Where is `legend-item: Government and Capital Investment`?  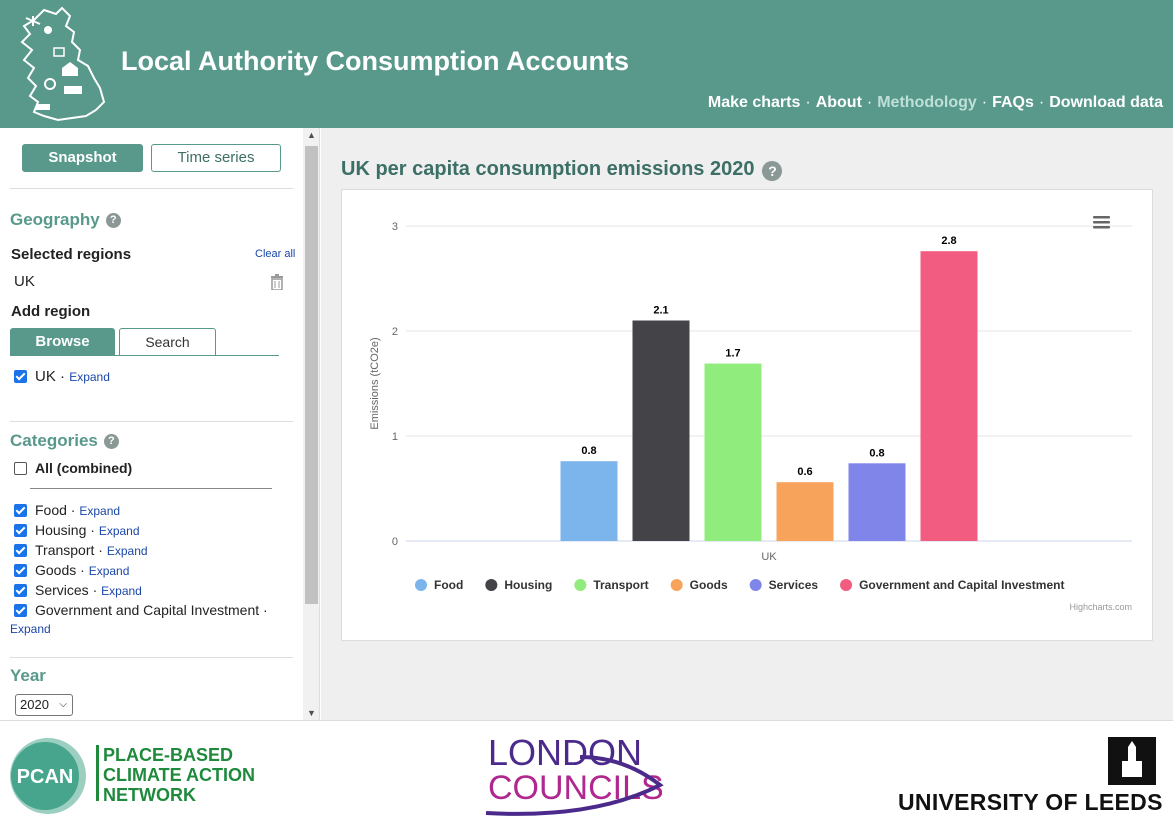
legend-item: Government and Capital Investment is located at coordinates (961, 585).